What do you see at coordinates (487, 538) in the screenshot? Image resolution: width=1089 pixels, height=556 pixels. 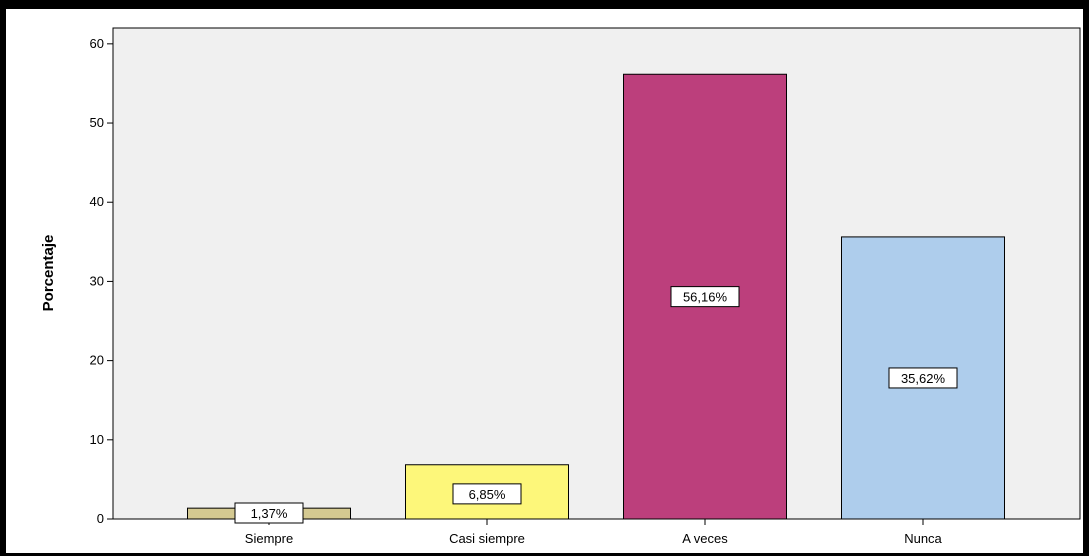 I see `x-tick-label: Casi siempre` at bounding box center [487, 538].